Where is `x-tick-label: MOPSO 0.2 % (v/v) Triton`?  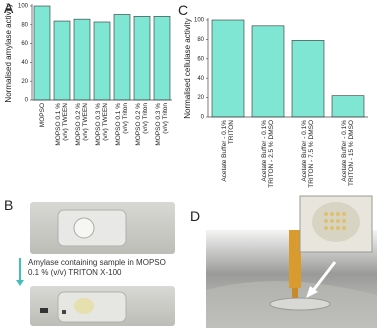
x-tick-label: MOPSO 0.2 % (v/v) Triton is located at coordinates (142, 124).